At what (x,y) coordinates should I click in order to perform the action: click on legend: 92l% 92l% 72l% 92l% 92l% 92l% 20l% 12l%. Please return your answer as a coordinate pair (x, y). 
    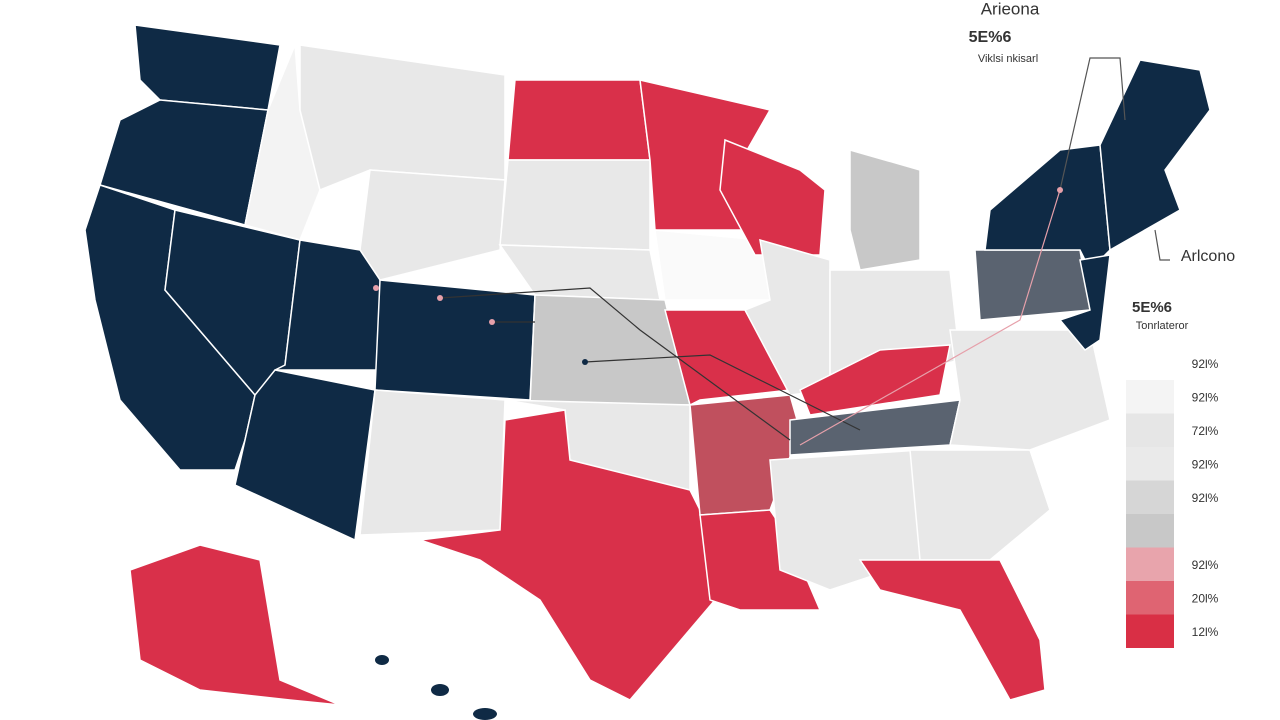
    Looking at the image, I should click on (1172, 502).